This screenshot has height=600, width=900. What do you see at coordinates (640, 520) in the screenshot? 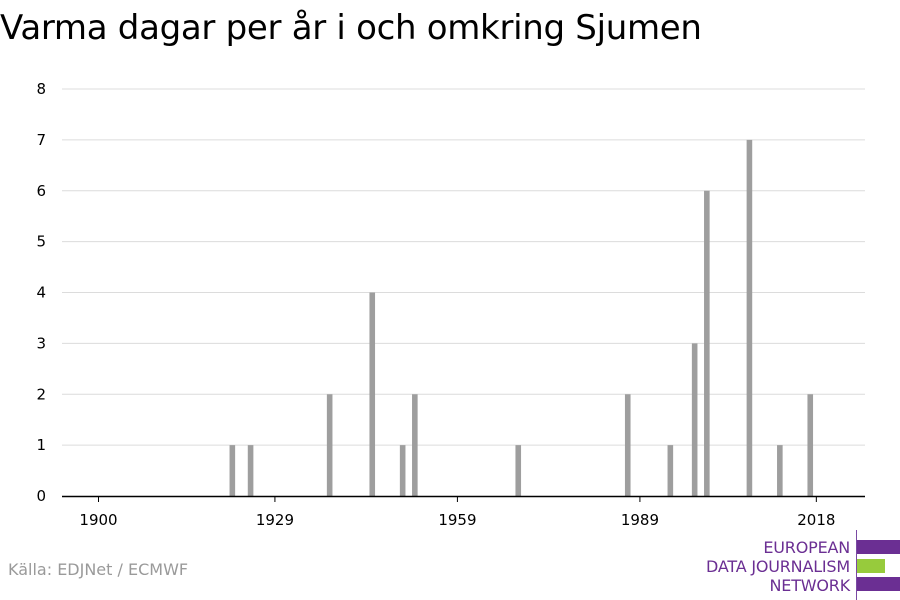
I see `x-tick-label: 1989` at bounding box center [640, 520].